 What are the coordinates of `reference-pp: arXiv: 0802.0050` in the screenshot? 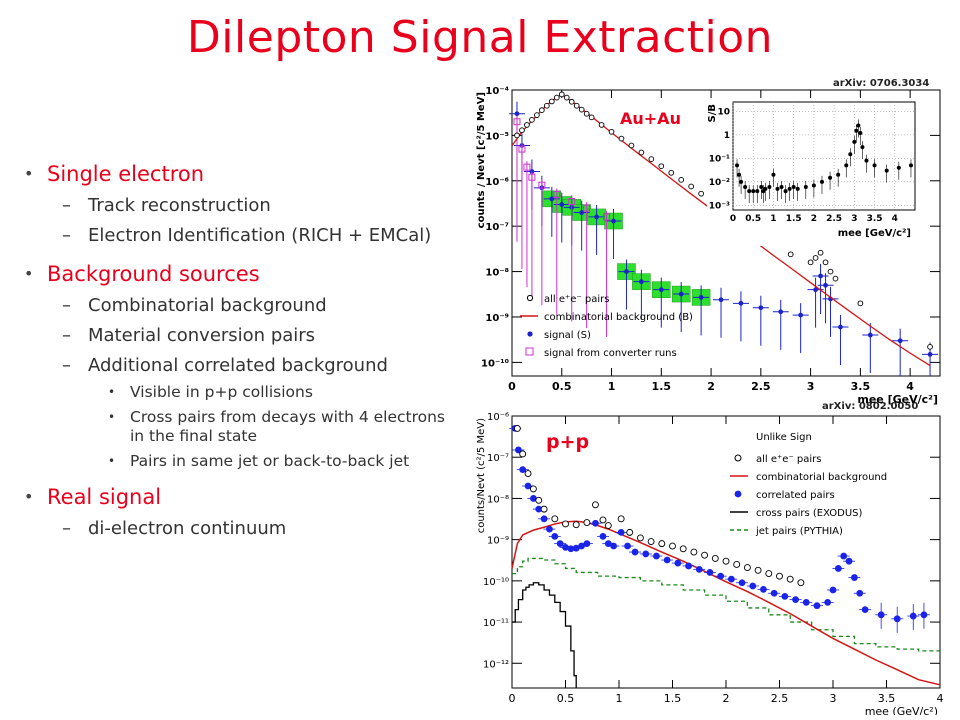 It's located at (870, 406).